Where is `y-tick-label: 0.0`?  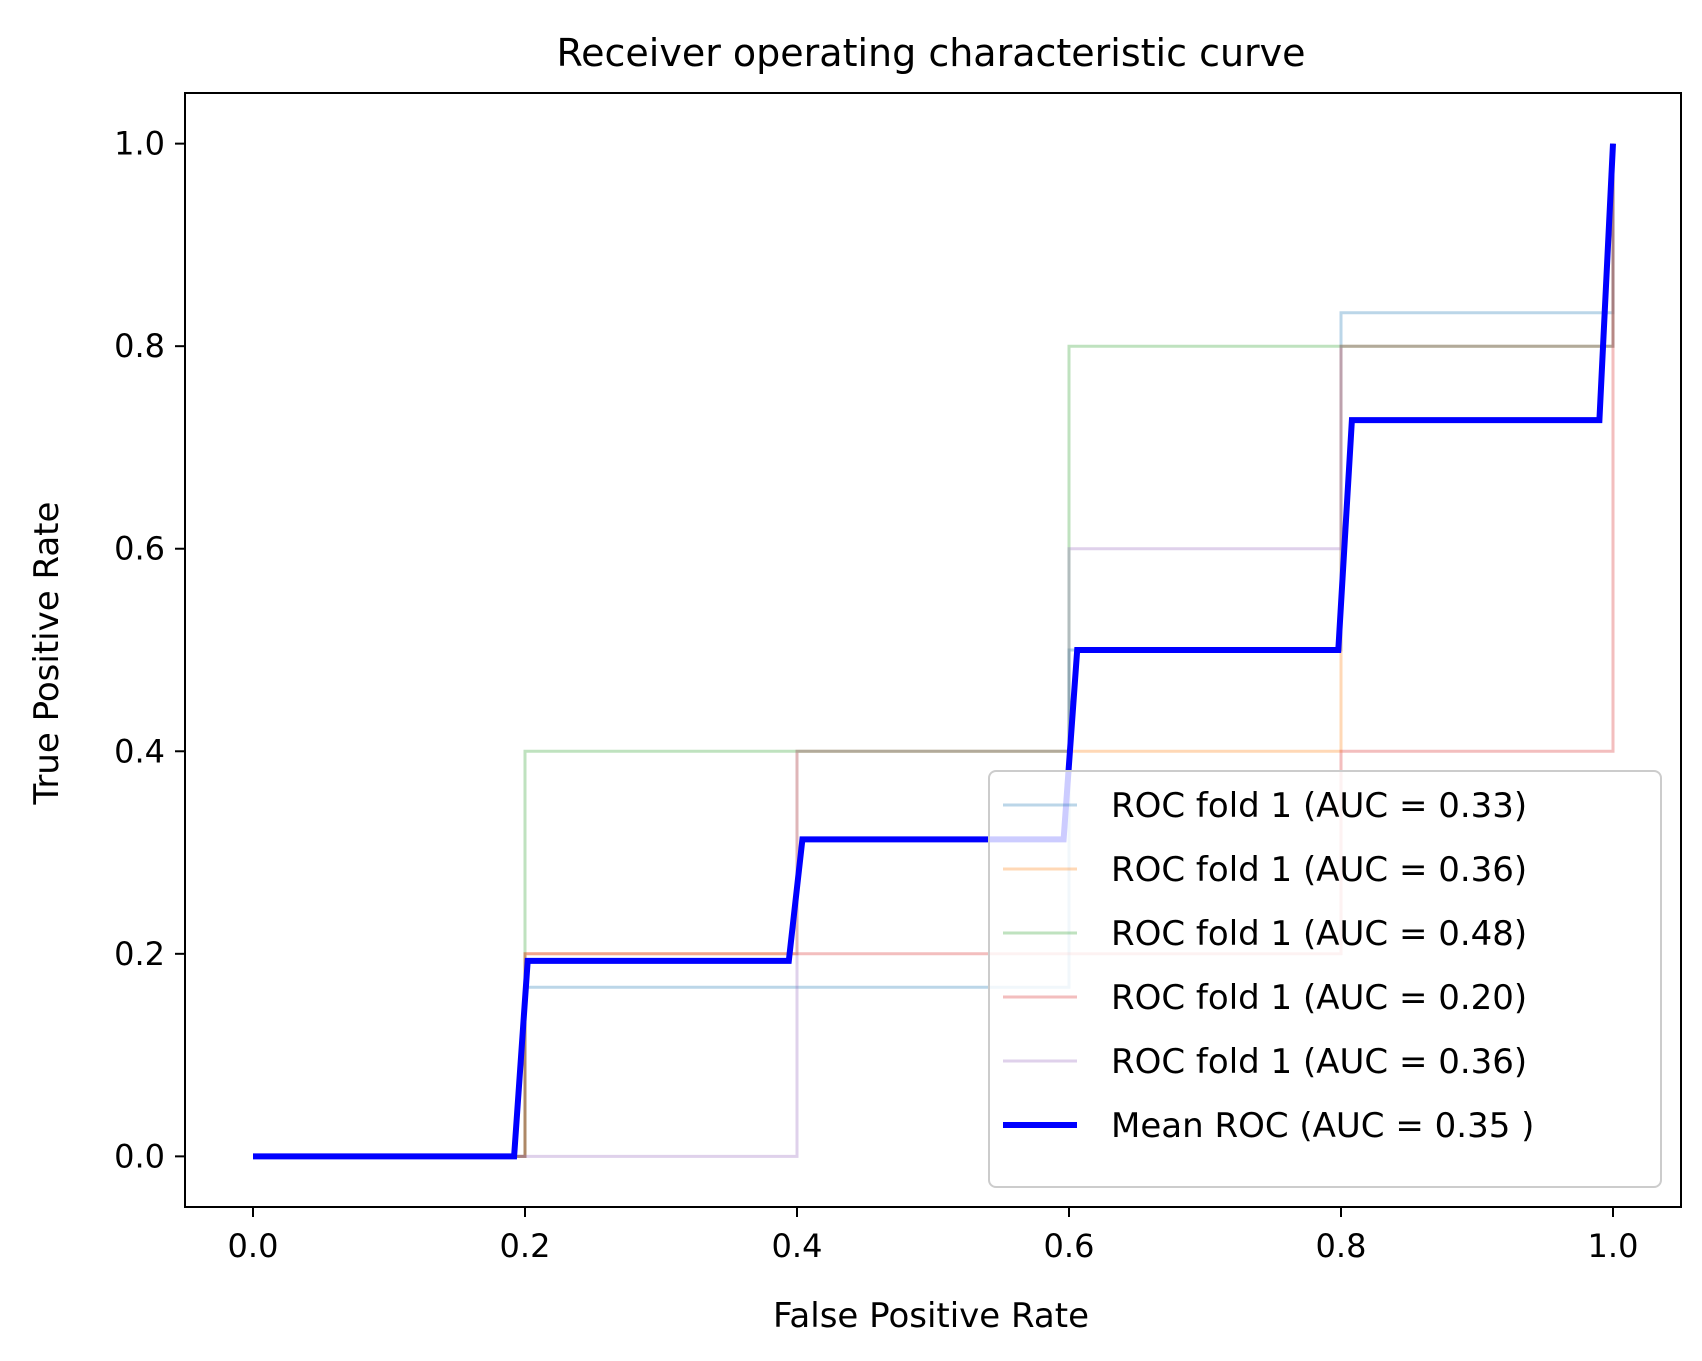 y-tick-label: 0.0 is located at coordinates (139, 1156).